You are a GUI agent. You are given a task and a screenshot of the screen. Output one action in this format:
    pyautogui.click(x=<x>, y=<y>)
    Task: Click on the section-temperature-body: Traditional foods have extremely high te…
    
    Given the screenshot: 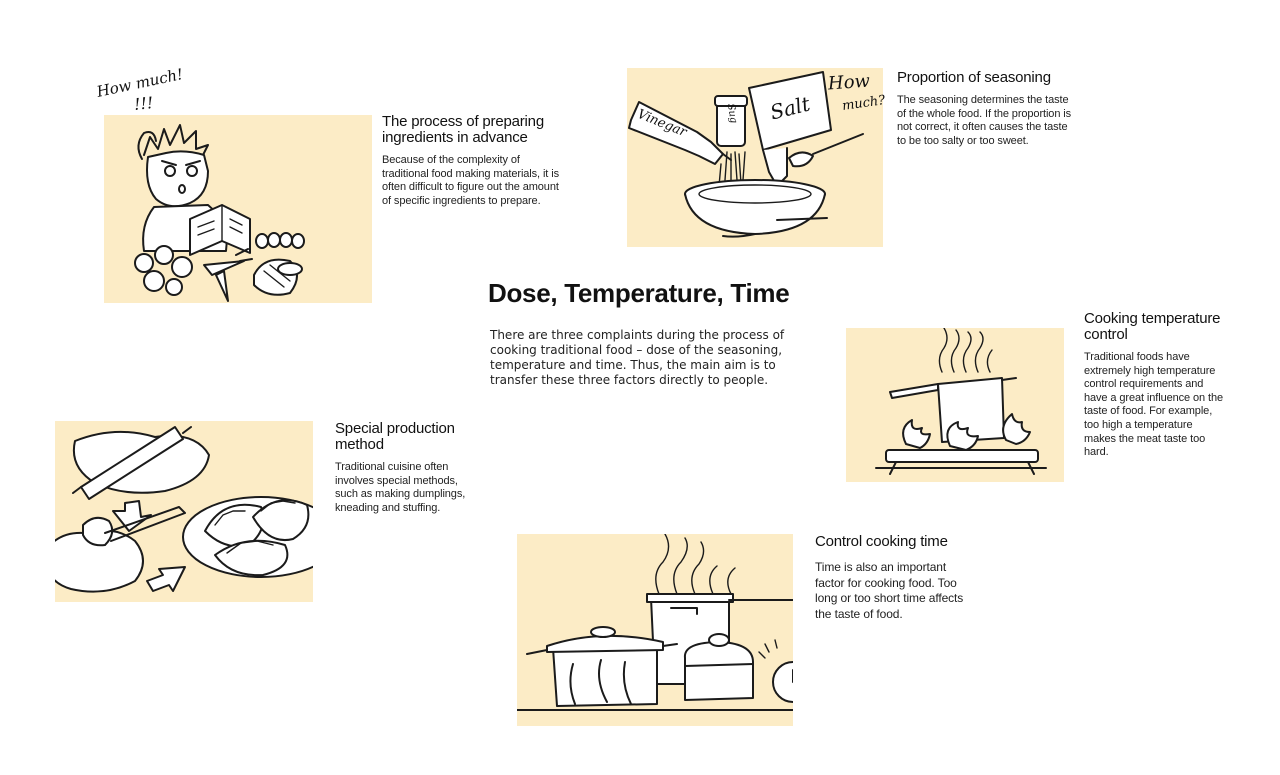 What is the action you would take?
    pyautogui.click(x=1153, y=405)
    